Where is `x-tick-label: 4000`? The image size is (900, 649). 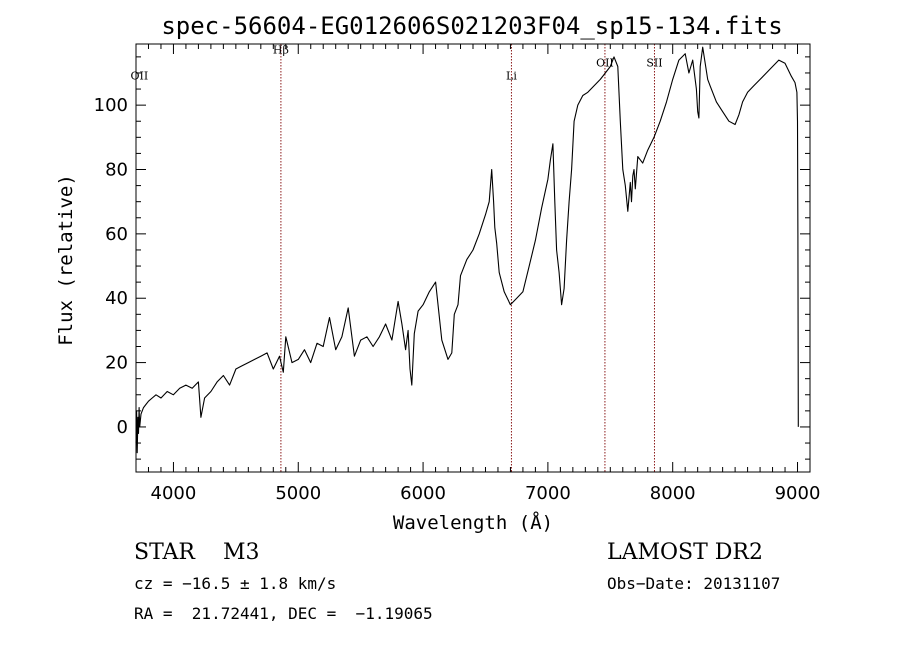
x-tick-label: 4000 is located at coordinates (174, 493).